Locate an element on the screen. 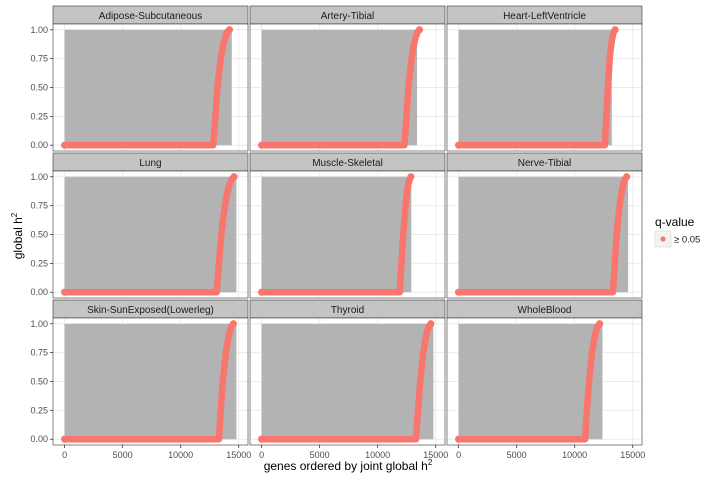 The image size is (720, 485). facet-strip-label: Muscle-Skeletal is located at coordinates (347, 163).